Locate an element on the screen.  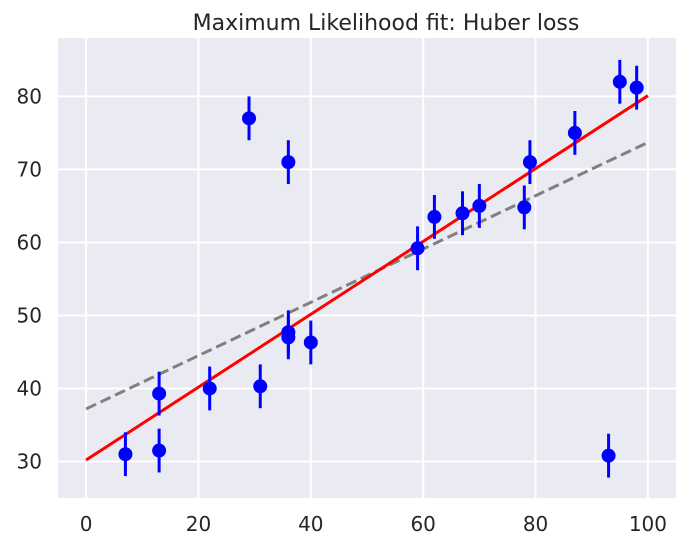
x-tick-label: 20 is located at coordinates (198, 524).